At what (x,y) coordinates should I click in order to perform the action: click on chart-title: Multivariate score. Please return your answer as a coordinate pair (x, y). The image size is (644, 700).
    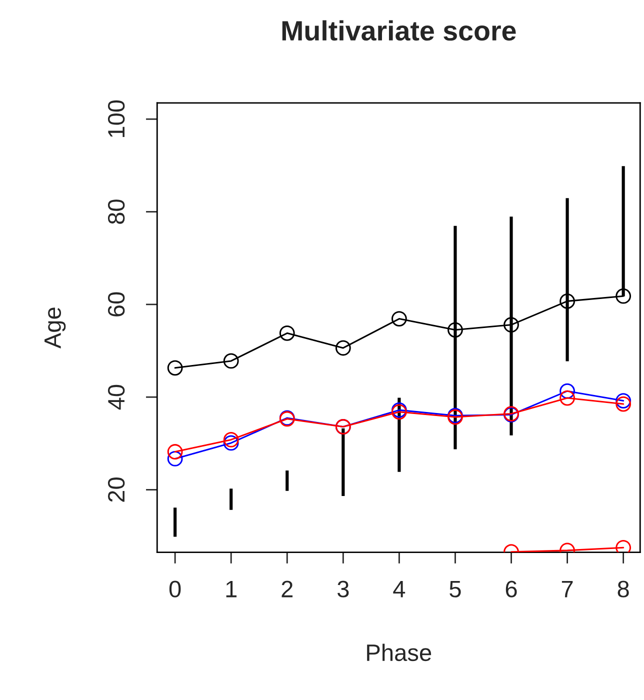
    Looking at the image, I should click on (399, 30).